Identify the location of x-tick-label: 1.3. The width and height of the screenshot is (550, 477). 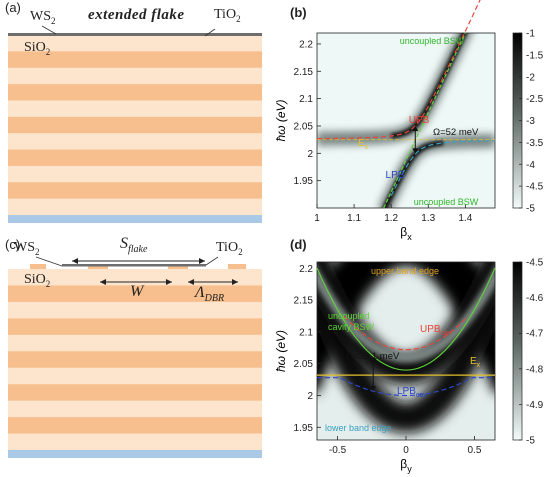
(428, 218).